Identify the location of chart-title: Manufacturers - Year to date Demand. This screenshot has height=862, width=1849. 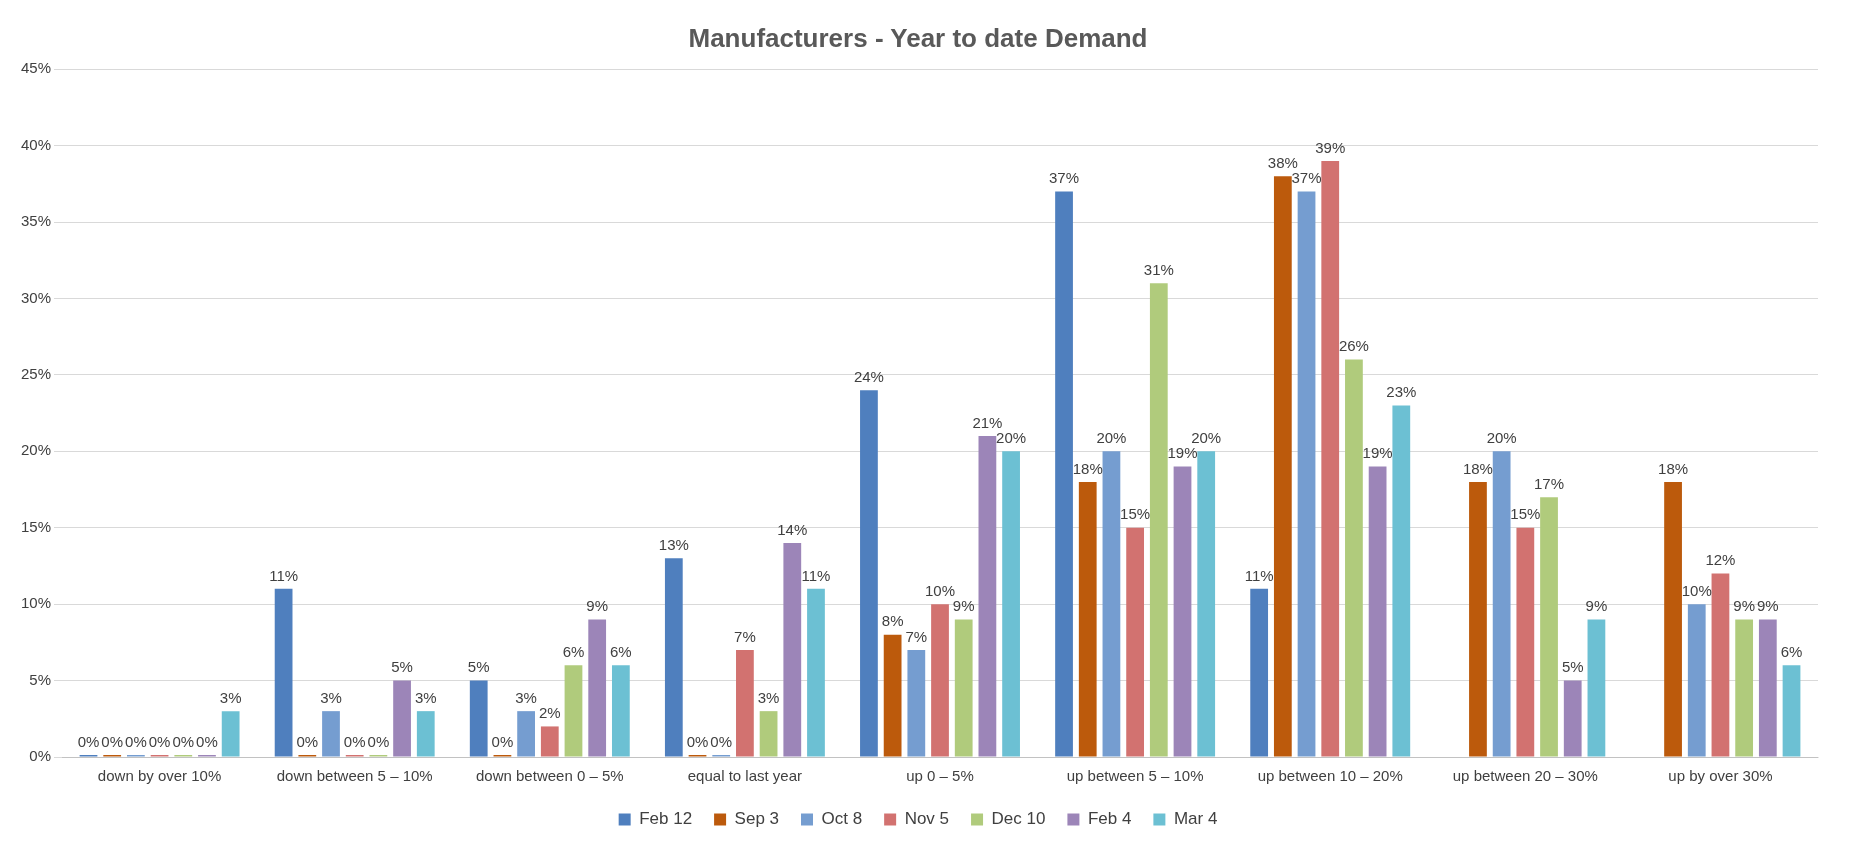
(918, 37).